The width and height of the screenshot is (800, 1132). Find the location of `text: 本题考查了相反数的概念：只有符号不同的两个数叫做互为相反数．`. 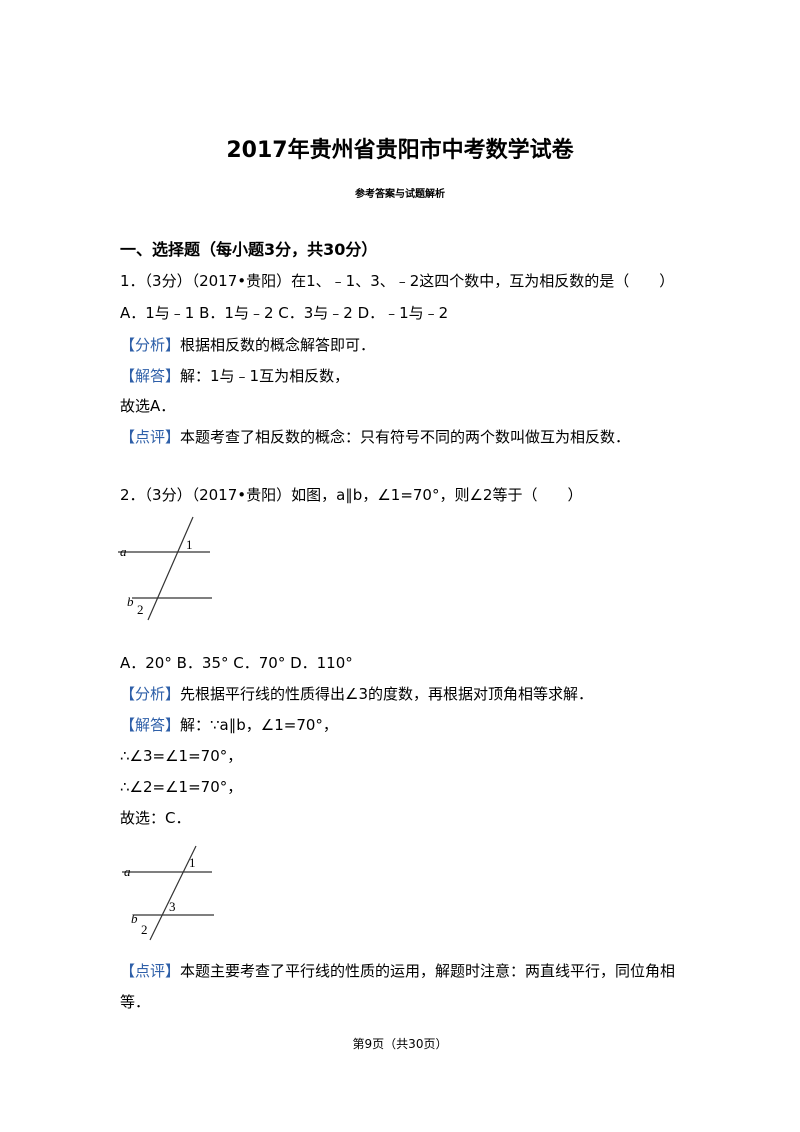

text: 本题考查了相反数的概念：只有符号不同的两个数叫做互为相反数． is located at coordinates (405, 437).